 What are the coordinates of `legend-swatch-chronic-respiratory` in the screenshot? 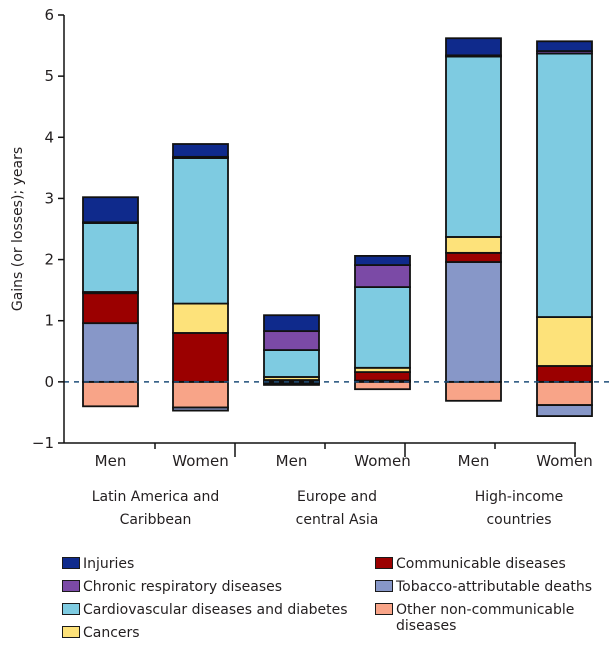 It's located at (71, 586).